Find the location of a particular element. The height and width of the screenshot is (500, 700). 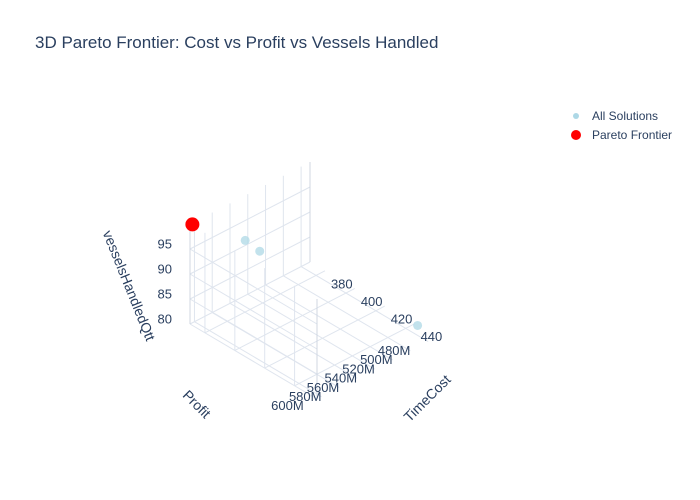

y-tick-label: 560M is located at coordinates (323, 387).